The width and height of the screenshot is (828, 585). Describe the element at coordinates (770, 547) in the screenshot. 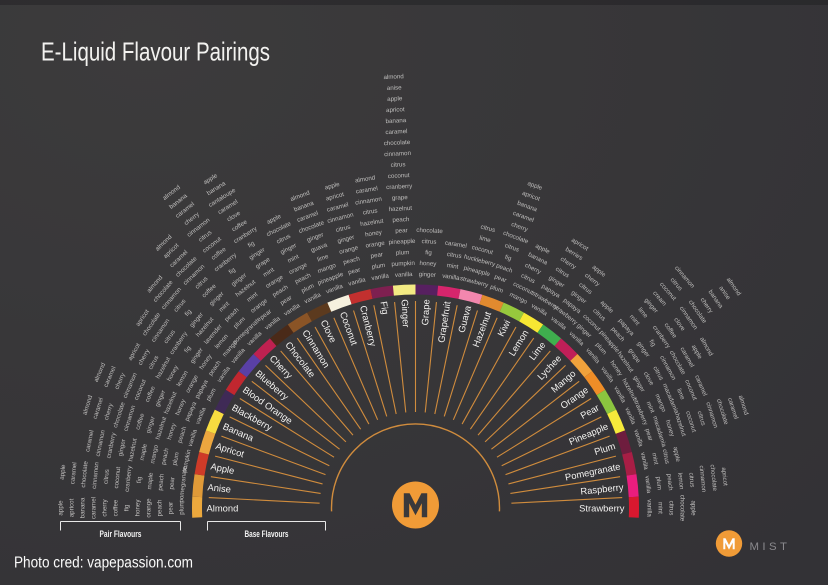

I see `svg-text: MIST` at that location.